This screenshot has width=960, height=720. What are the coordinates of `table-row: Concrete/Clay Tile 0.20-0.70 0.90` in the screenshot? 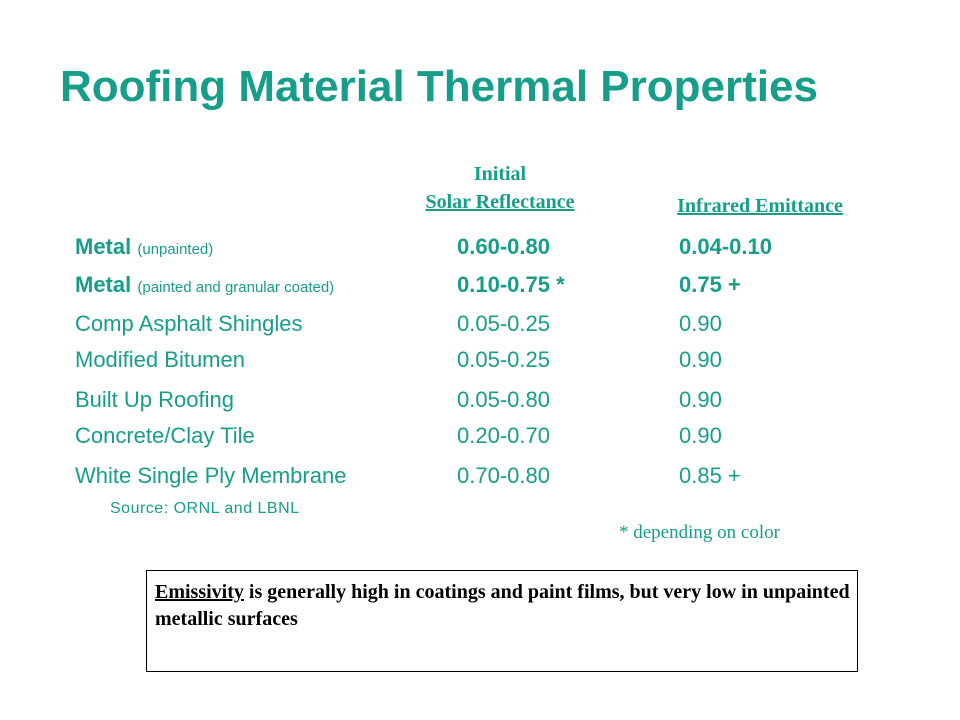 It's located at (485, 436).